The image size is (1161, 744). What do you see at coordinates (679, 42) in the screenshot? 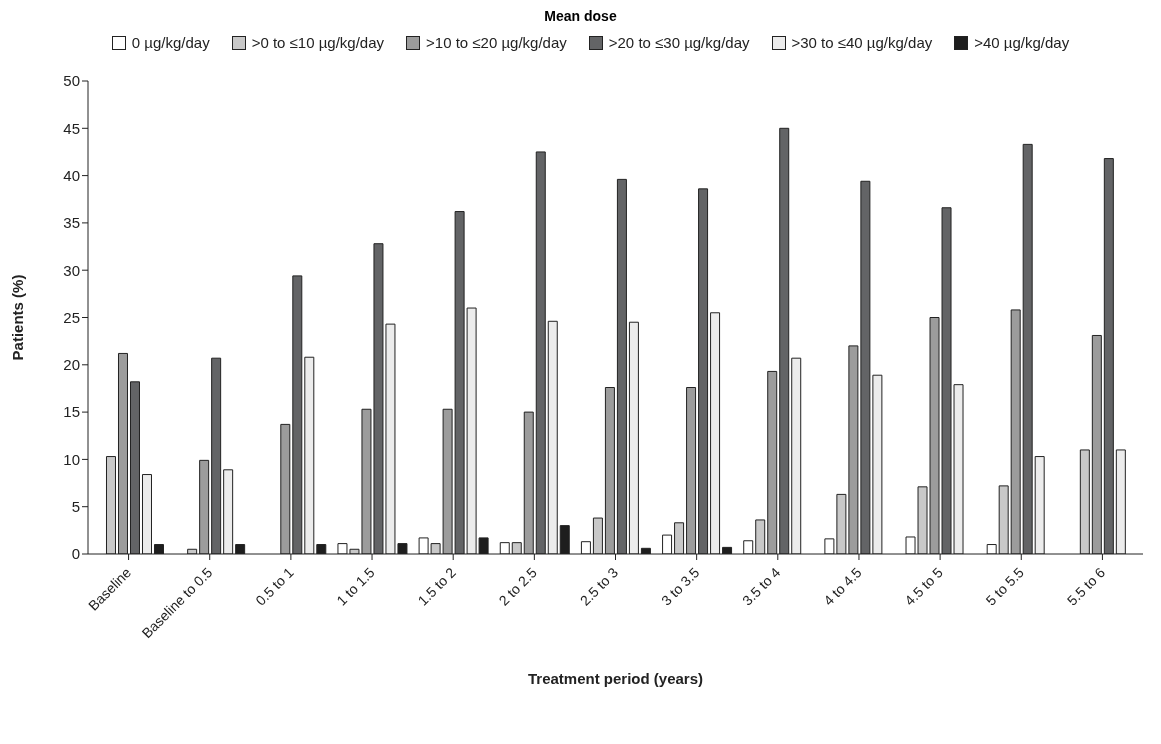
I see `legend-label: >20 to ≤30 µg/kg/day` at bounding box center [679, 42].